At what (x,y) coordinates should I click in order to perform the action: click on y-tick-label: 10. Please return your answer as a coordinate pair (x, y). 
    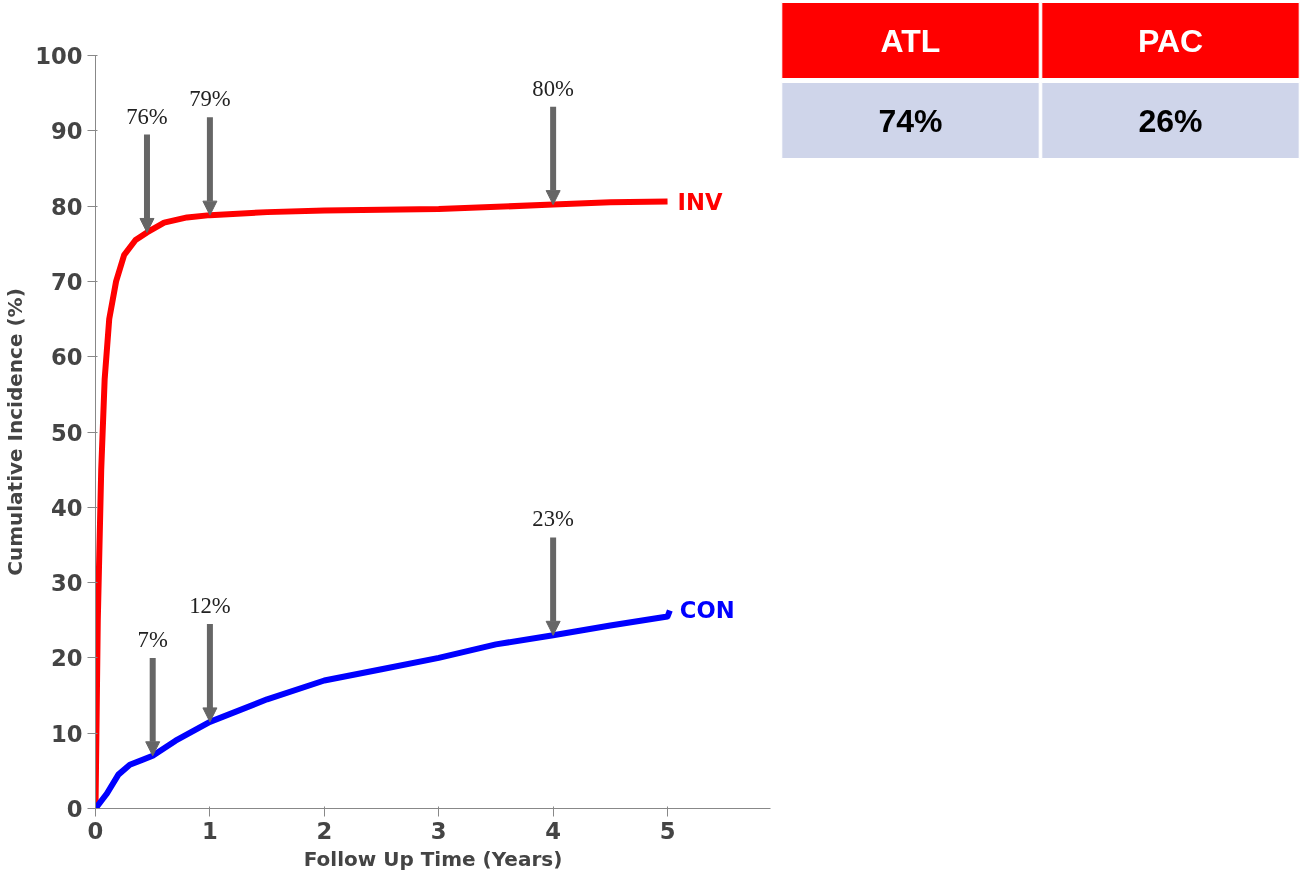
    Looking at the image, I should click on (66, 733).